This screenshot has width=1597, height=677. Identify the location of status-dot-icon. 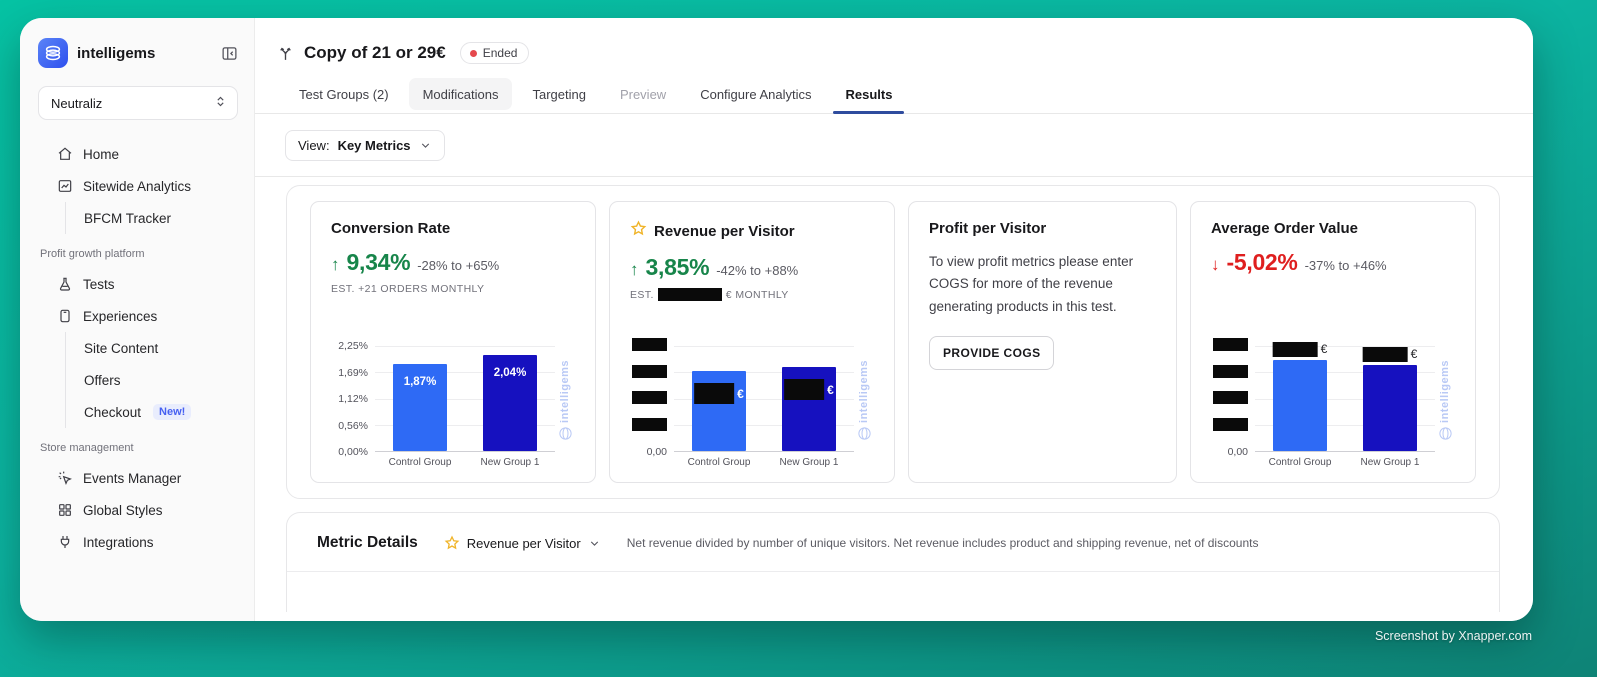
(473, 53).